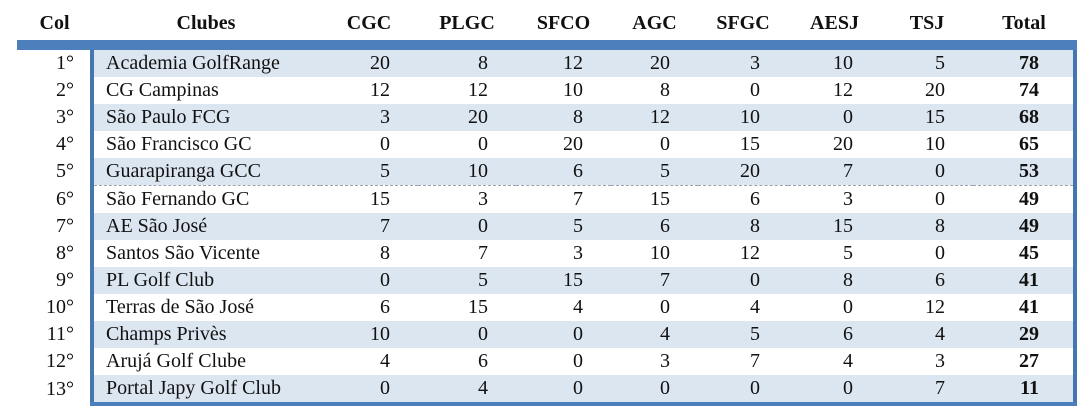  What do you see at coordinates (563, 199) in the screenshot?
I see `cell-sfco: 7` at bounding box center [563, 199].